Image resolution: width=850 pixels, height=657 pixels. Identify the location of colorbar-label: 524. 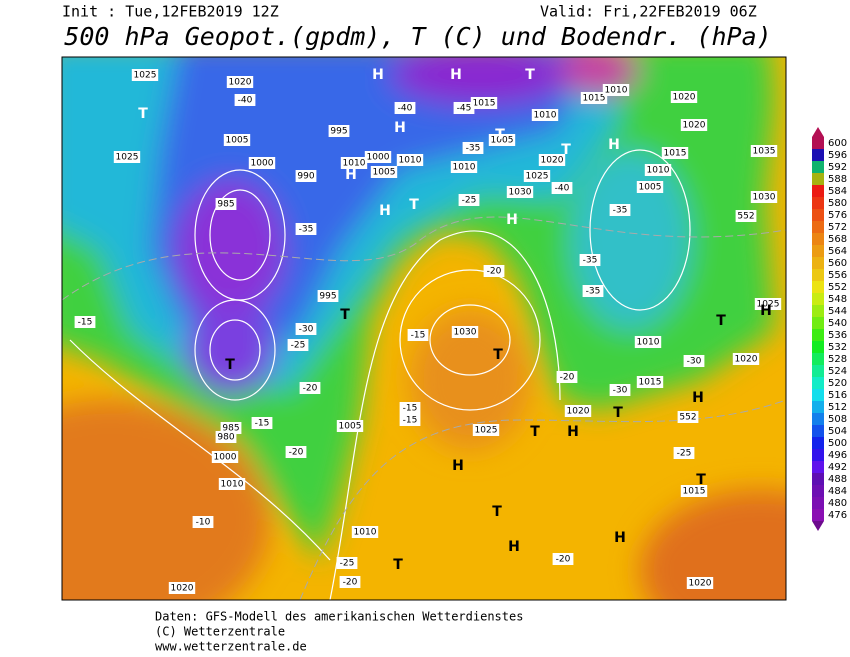
(837, 371).